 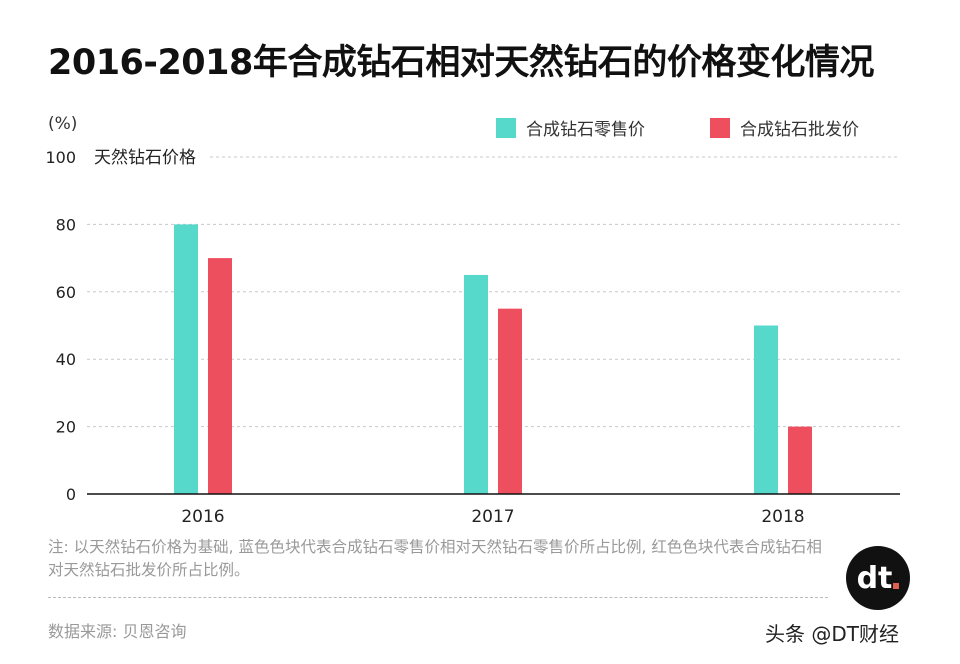 What do you see at coordinates (66, 292) in the screenshot?
I see `y-tick-label: 60` at bounding box center [66, 292].